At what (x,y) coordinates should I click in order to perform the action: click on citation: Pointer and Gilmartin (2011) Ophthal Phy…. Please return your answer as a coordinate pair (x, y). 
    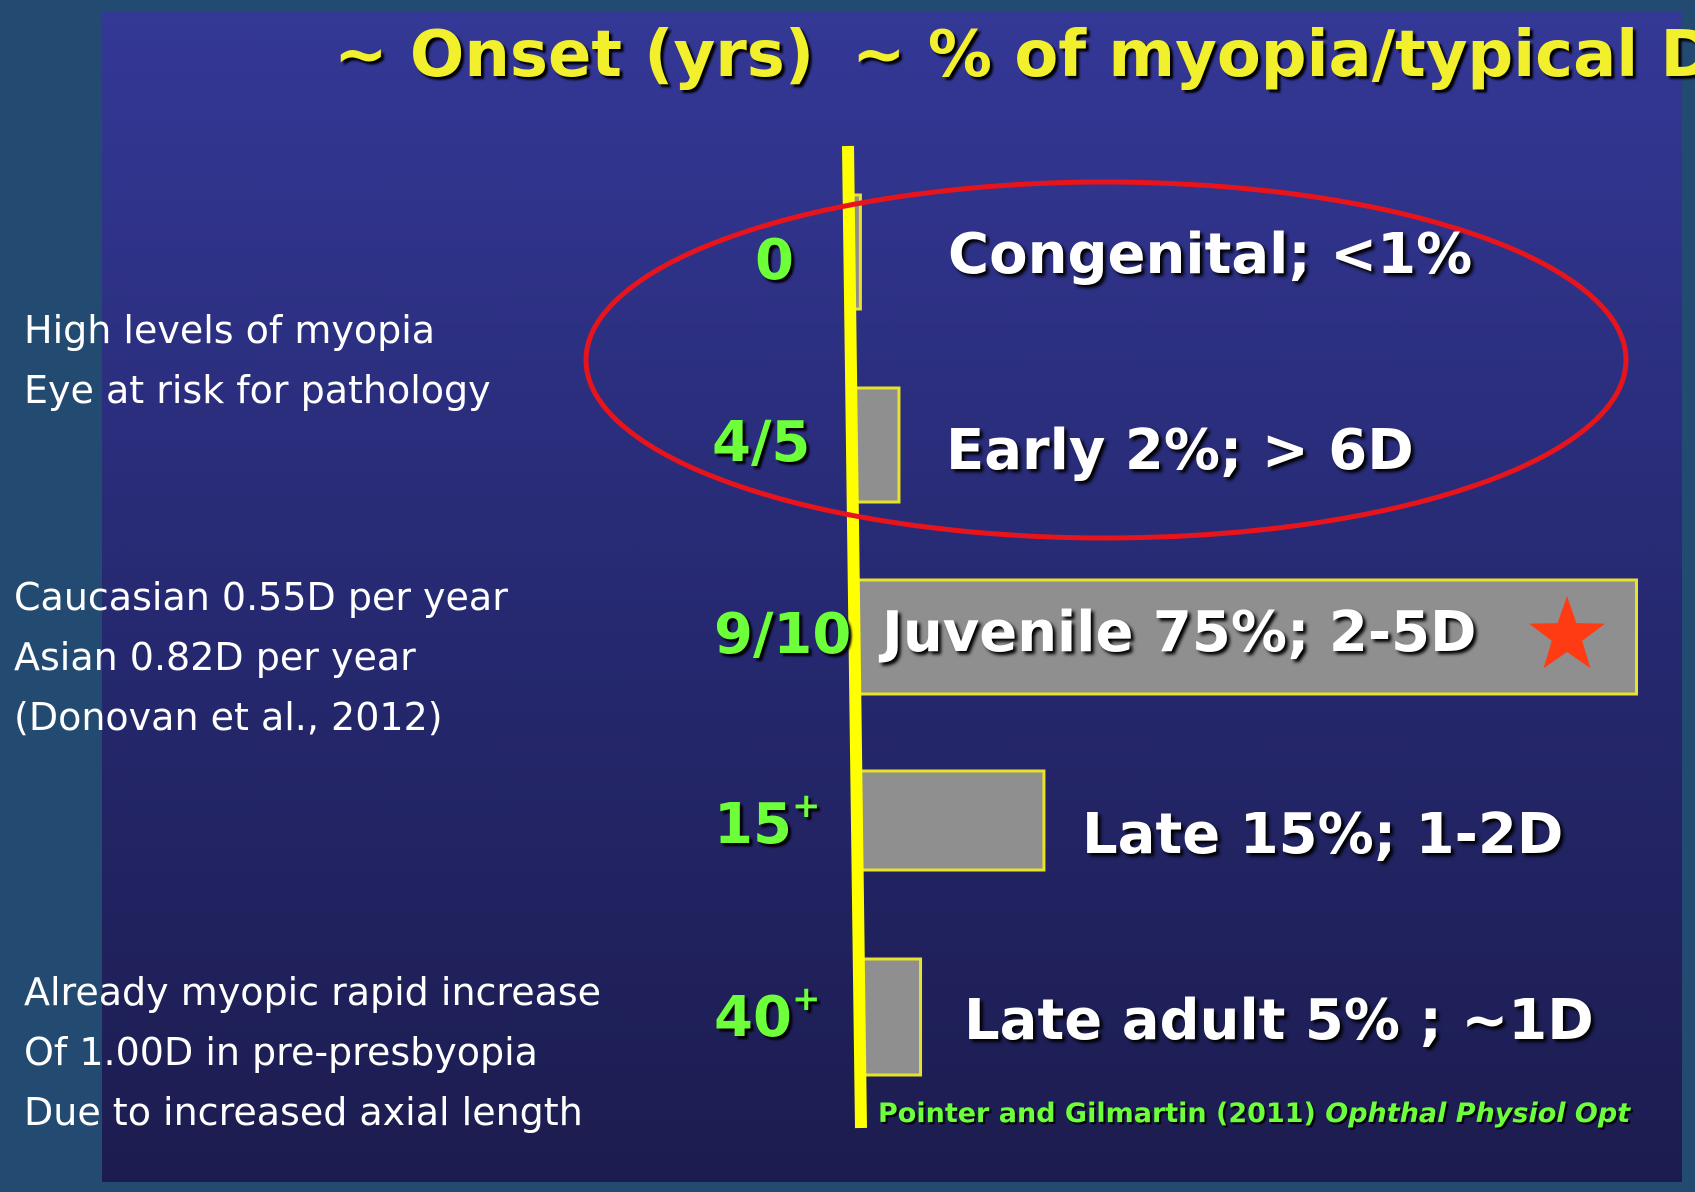
    Looking at the image, I should click on (1254, 1113).